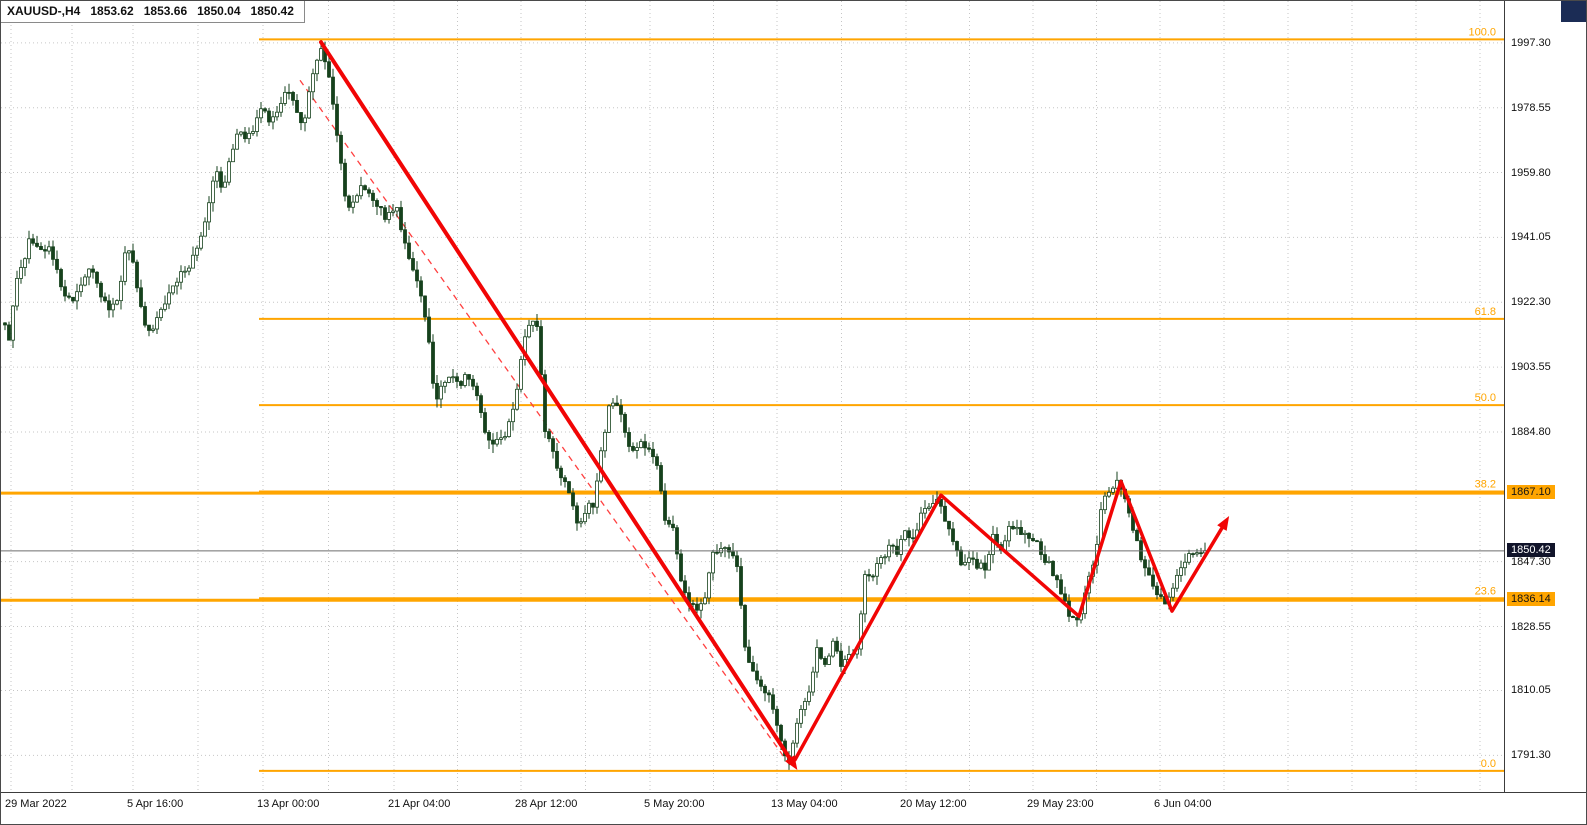 The height and width of the screenshot is (825, 1587). What do you see at coordinates (1223, 523) in the screenshot?
I see `arrowhead` at bounding box center [1223, 523].